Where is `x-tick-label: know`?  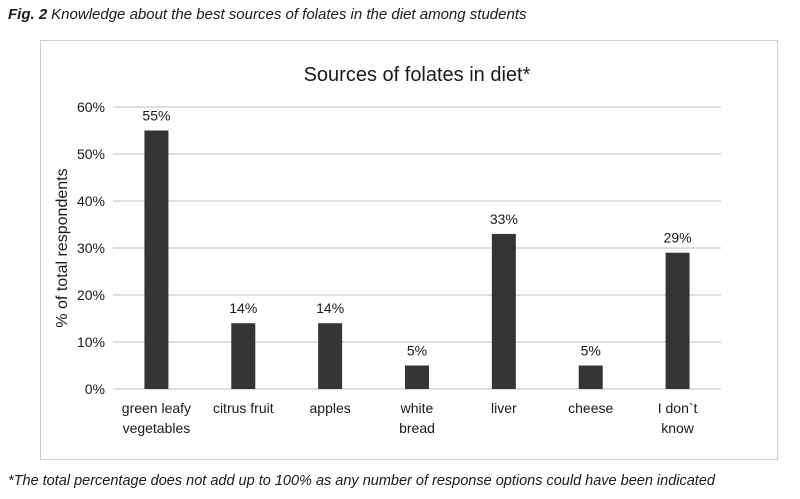
x-tick-label: know is located at coordinates (678, 428).